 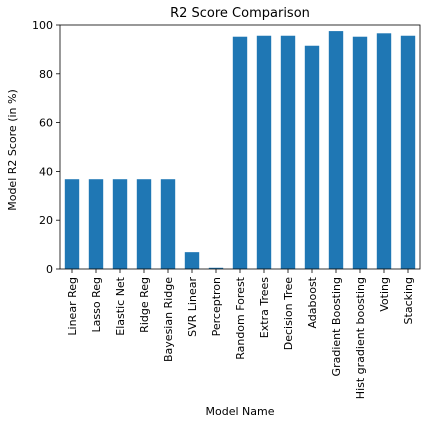 I want to click on x-tick-label: Hist gradient boosting, so click(x=360, y=338).